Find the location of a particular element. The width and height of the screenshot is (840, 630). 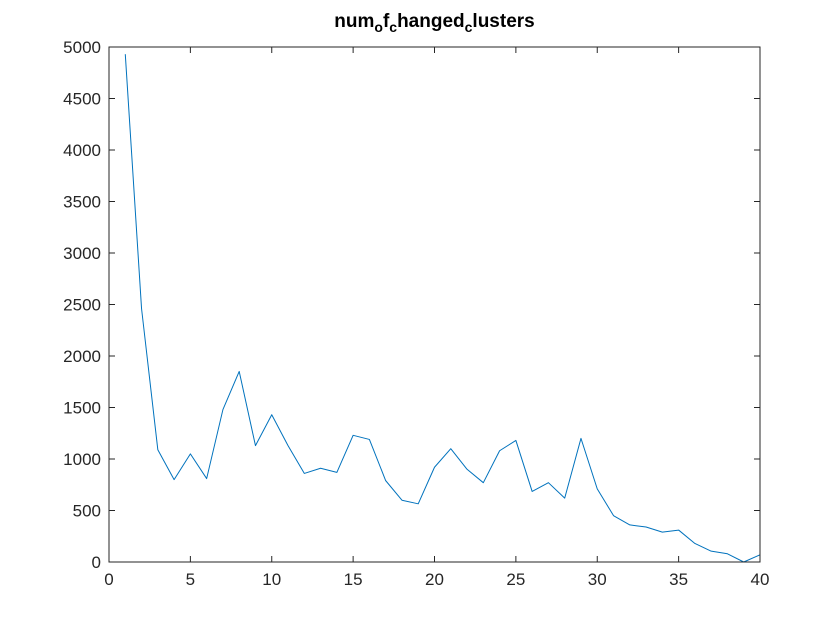

x-tick-label: 25 is located at coordinates (515, 579).